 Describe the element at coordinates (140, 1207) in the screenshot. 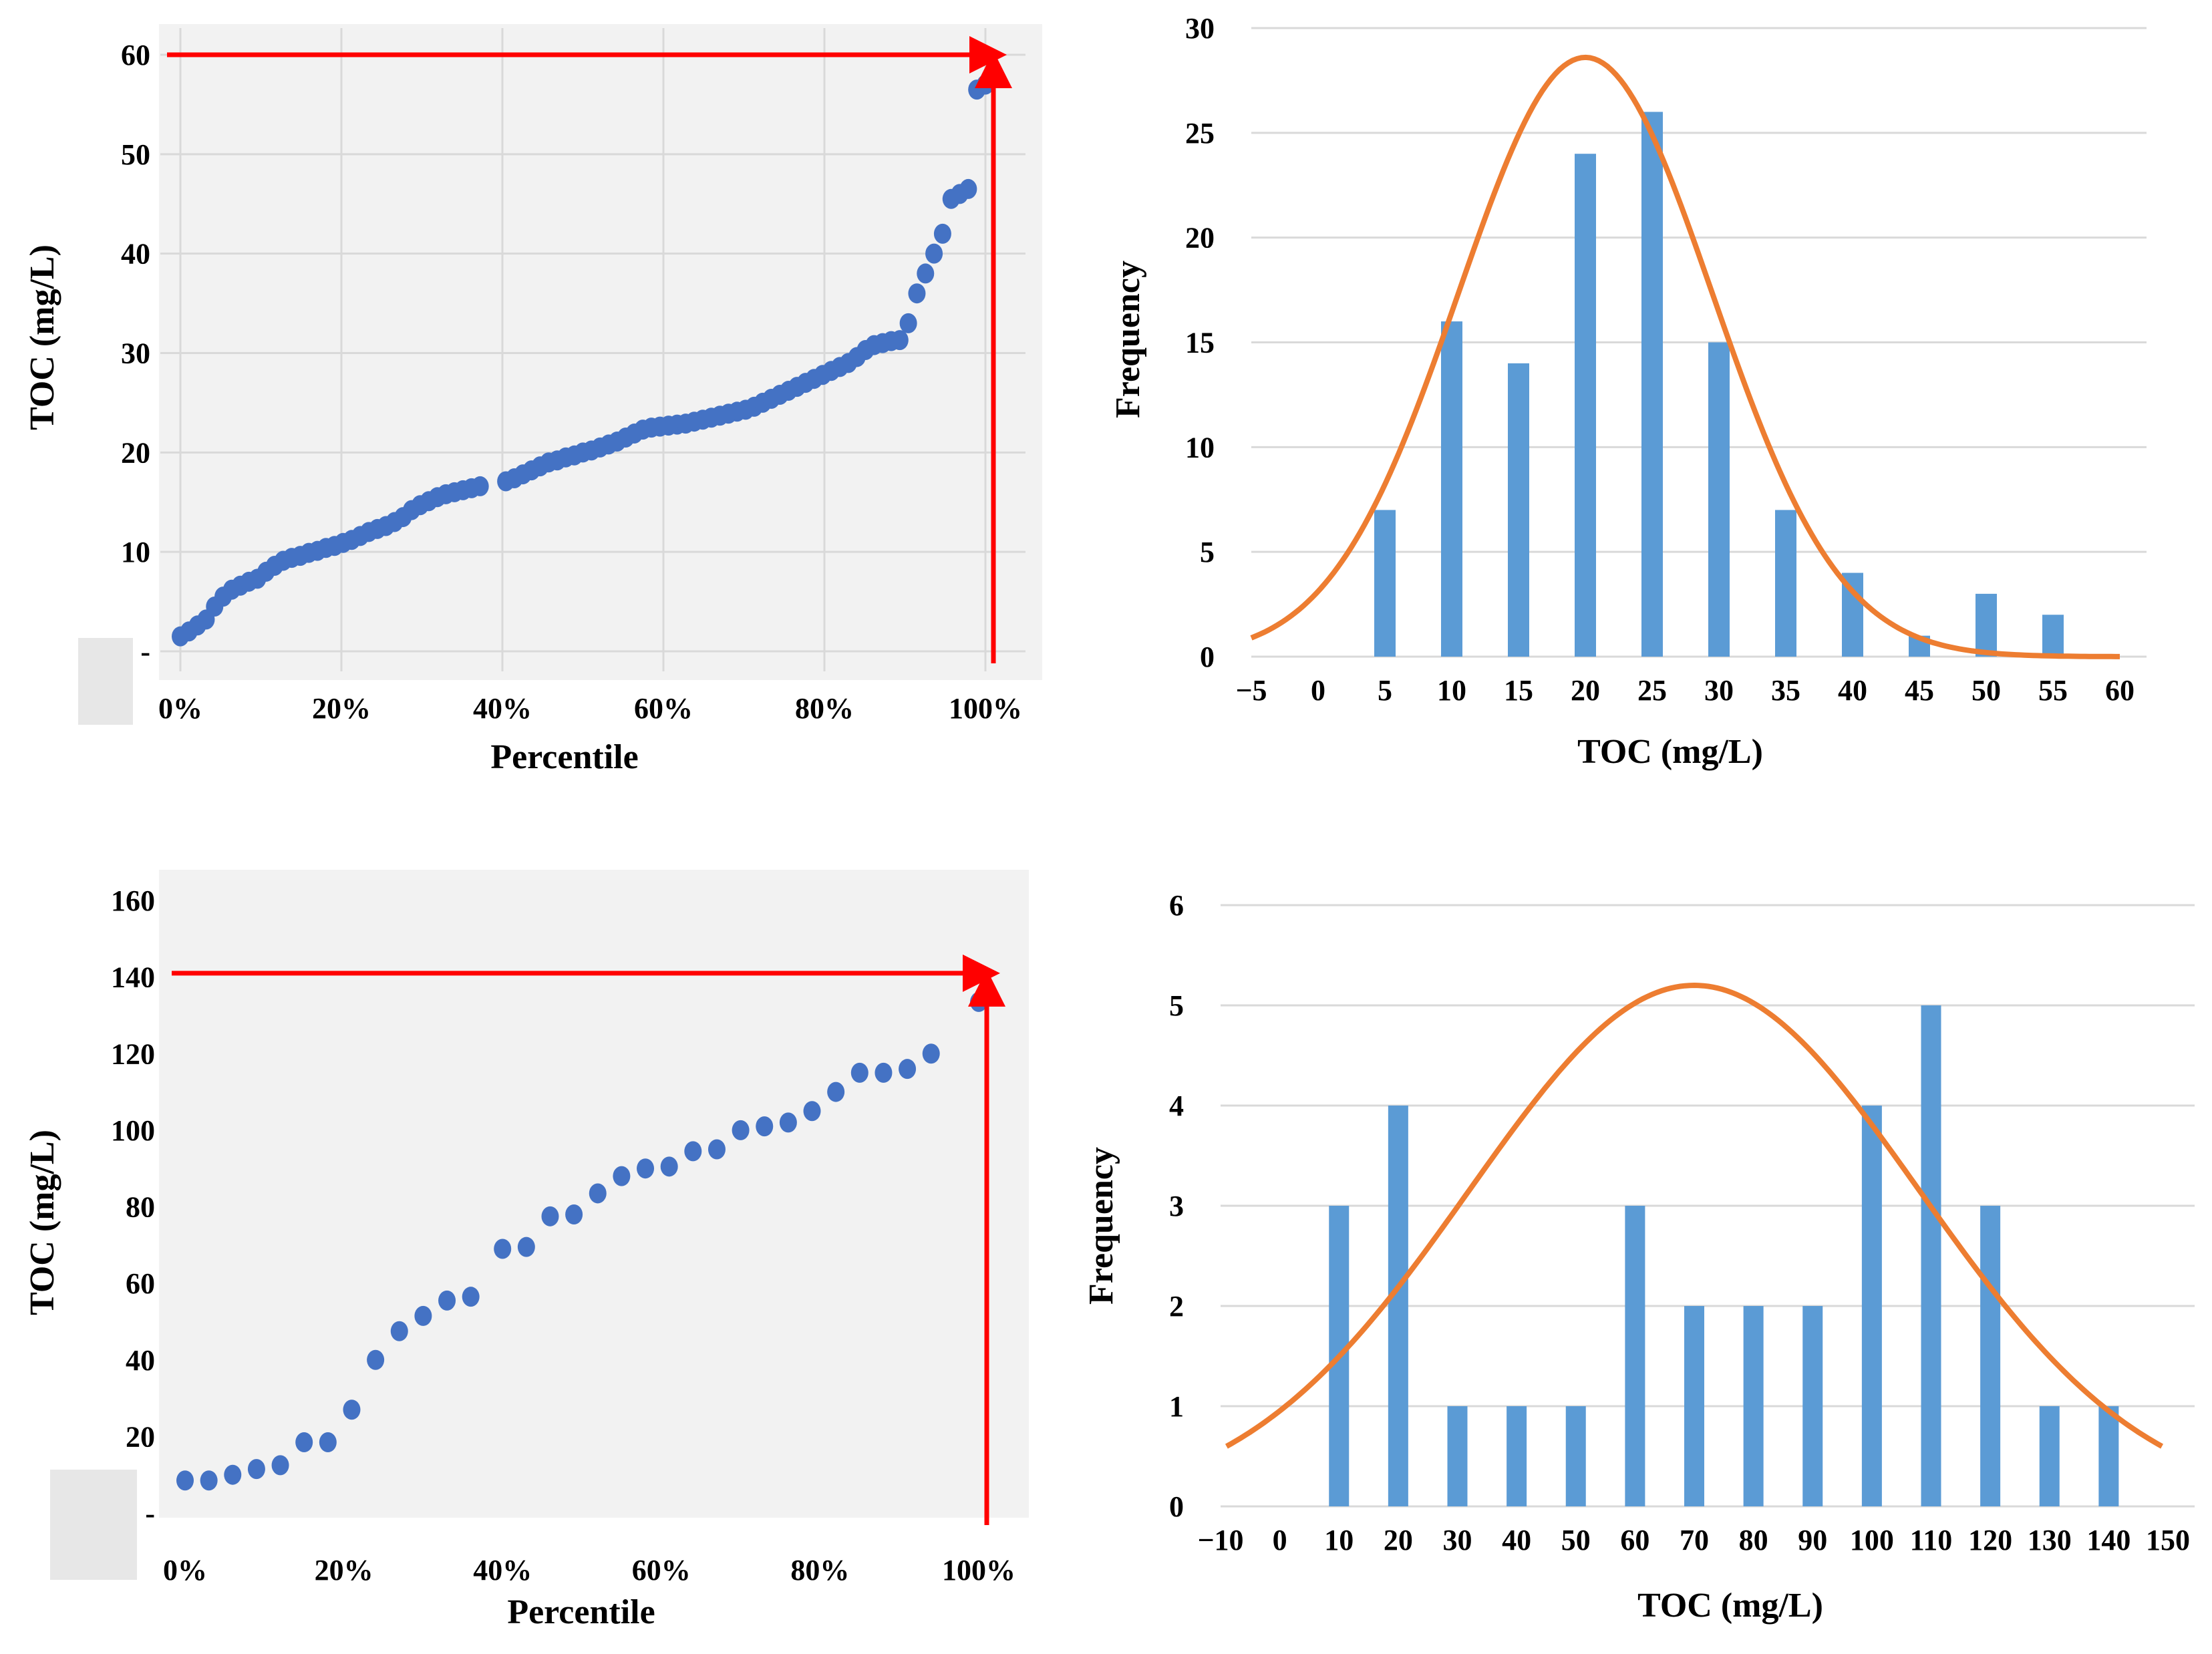

I see `y-tick-label: 80` at that location.